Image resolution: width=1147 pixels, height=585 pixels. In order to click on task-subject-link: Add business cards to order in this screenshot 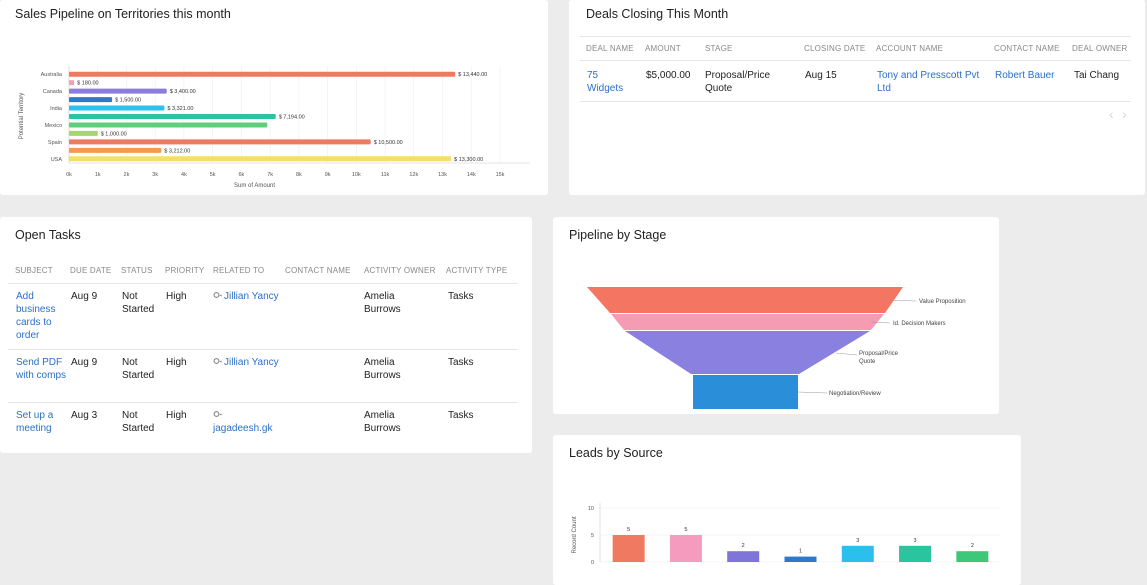, I will do `click(36, 316)`.